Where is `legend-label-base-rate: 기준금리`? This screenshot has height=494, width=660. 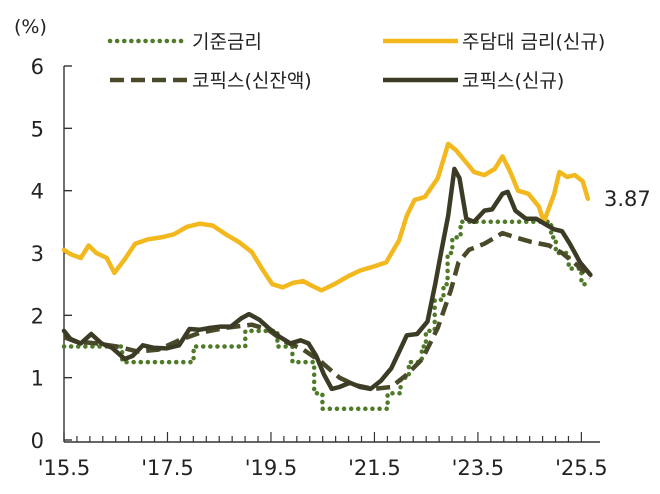 legend-label-base-rate: 기준금리 is located at coordinates (227, 42).